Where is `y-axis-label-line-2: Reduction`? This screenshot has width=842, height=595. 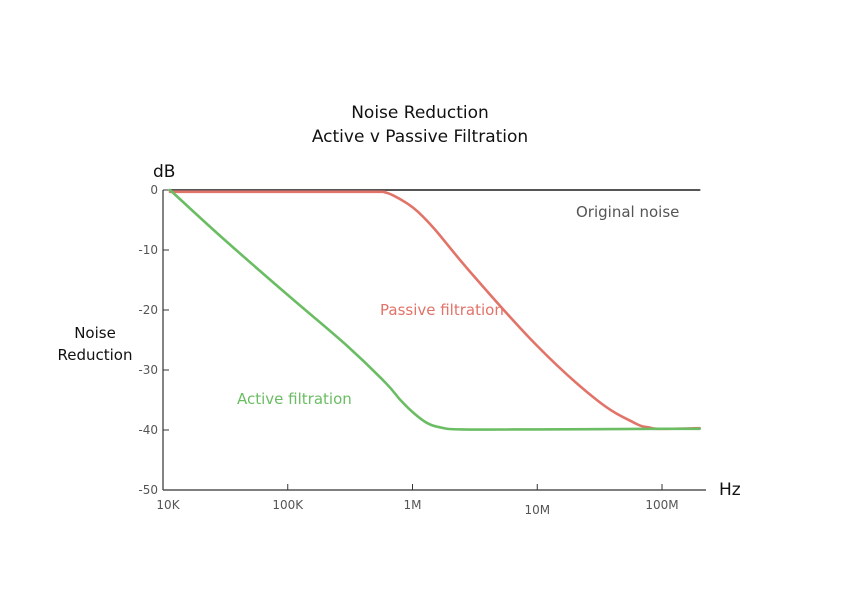 y-axis-label-line-2: Reduction is located at coordinates (95, 355).